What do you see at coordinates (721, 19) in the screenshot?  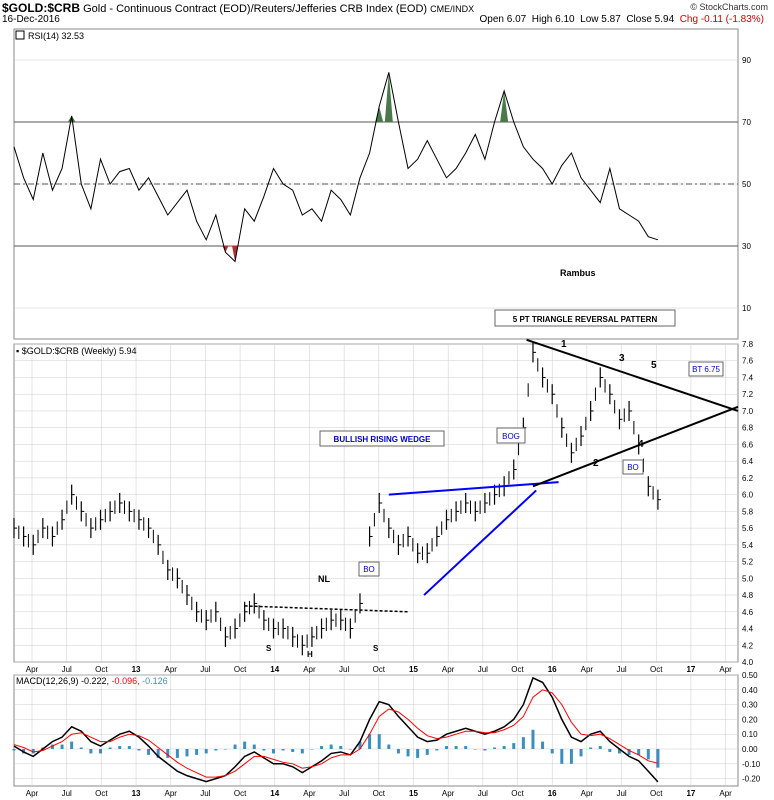 I see `quote-change: Chg -0.11 (-1.83%)` at bounding box center [721, 19].